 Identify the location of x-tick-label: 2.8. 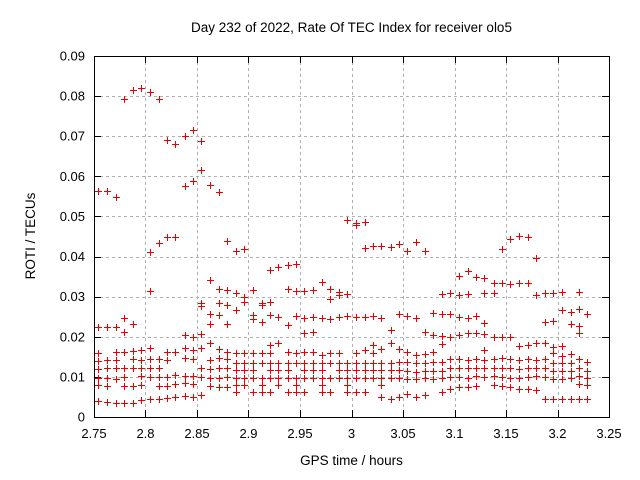
(145, 433).